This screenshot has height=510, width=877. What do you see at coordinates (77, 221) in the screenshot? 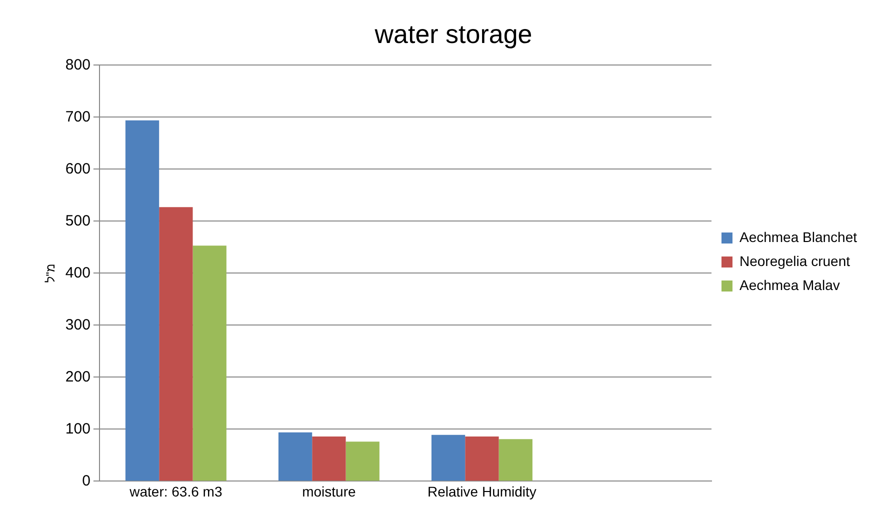
I see `y-tick-label: 500` at bounding box center [77, 221].